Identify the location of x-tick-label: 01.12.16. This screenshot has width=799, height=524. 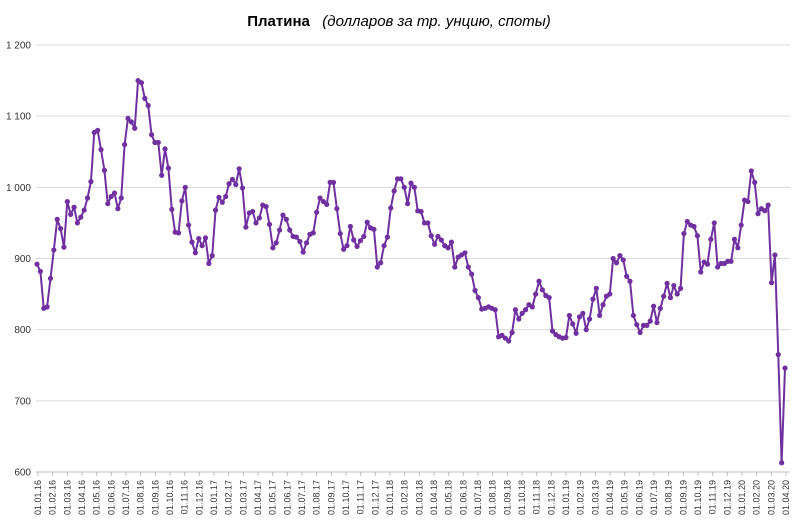
(199, 497).